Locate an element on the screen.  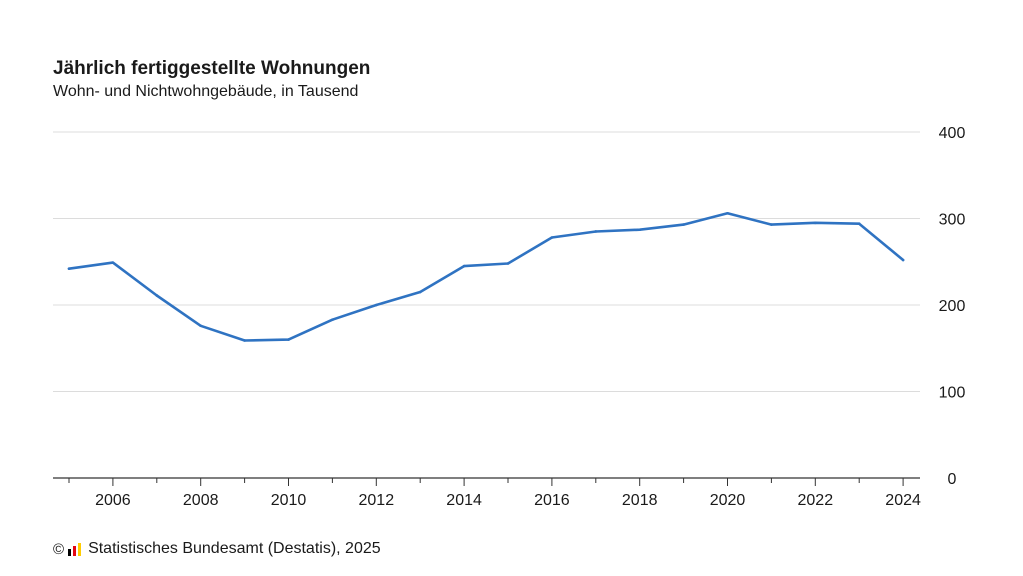
source-text: Statistisches Bundesamt (Destatis), 2025 is located at coordinates (234, 548).